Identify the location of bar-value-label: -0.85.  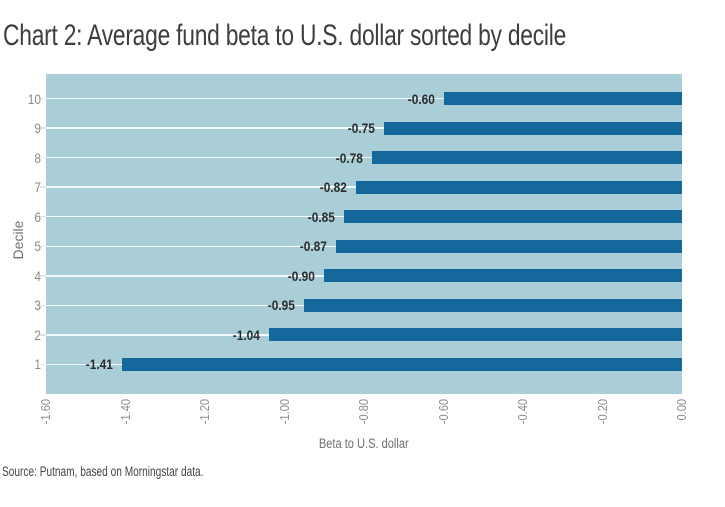
(321, 216).